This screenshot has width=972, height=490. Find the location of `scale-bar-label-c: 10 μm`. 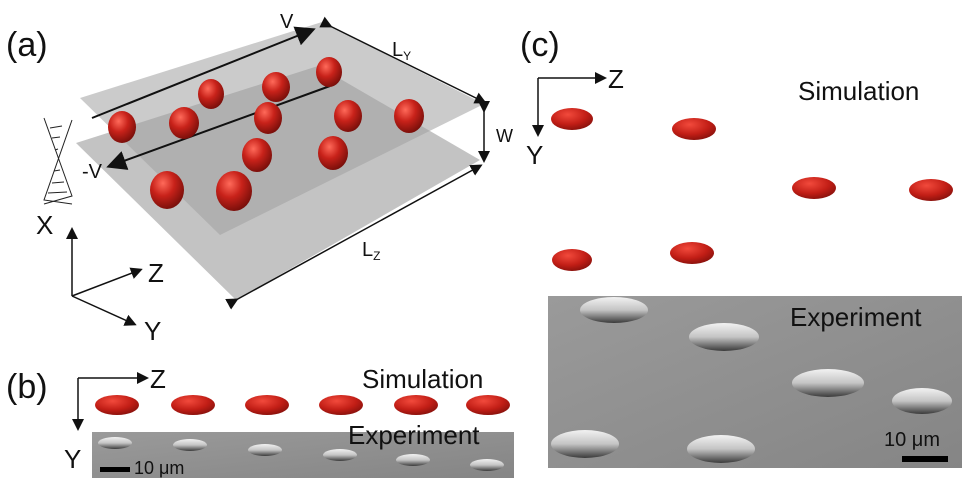

scale-bar-label-c: 10 μm is located at coordinates (912, 440).